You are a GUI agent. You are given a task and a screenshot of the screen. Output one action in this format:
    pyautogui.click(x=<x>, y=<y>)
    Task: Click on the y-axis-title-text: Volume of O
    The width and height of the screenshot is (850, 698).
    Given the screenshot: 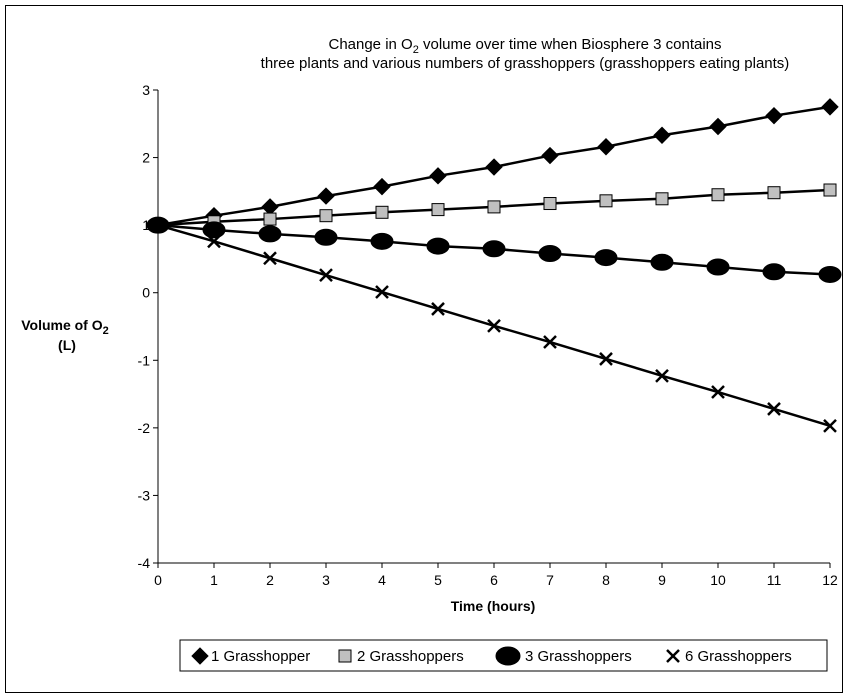 What is the action you would take?
    pyautogui.click(x=62, y=325)
    